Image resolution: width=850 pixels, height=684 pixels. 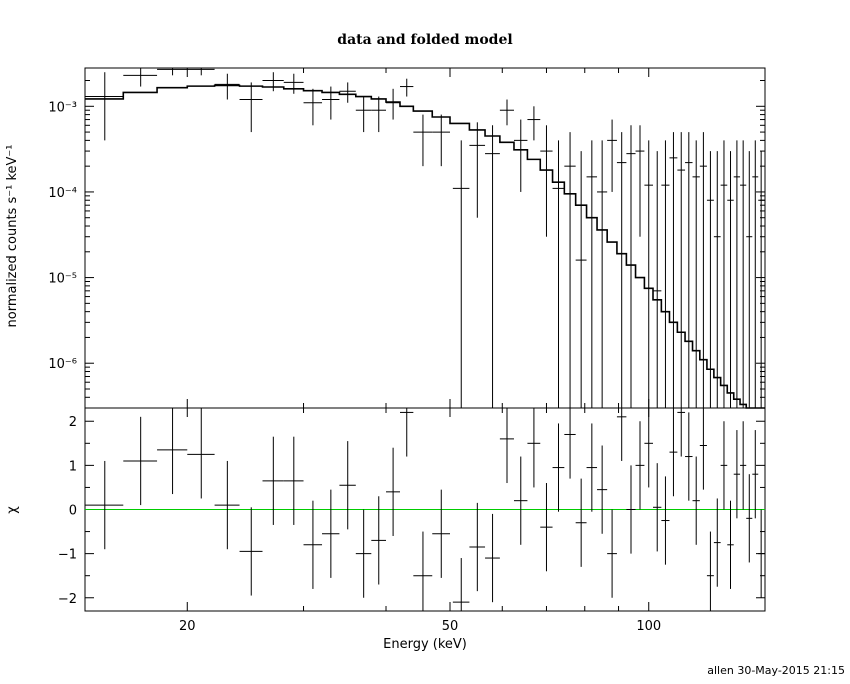 I want to click on chart-title: data and folded model, so click(x=424, y=40).